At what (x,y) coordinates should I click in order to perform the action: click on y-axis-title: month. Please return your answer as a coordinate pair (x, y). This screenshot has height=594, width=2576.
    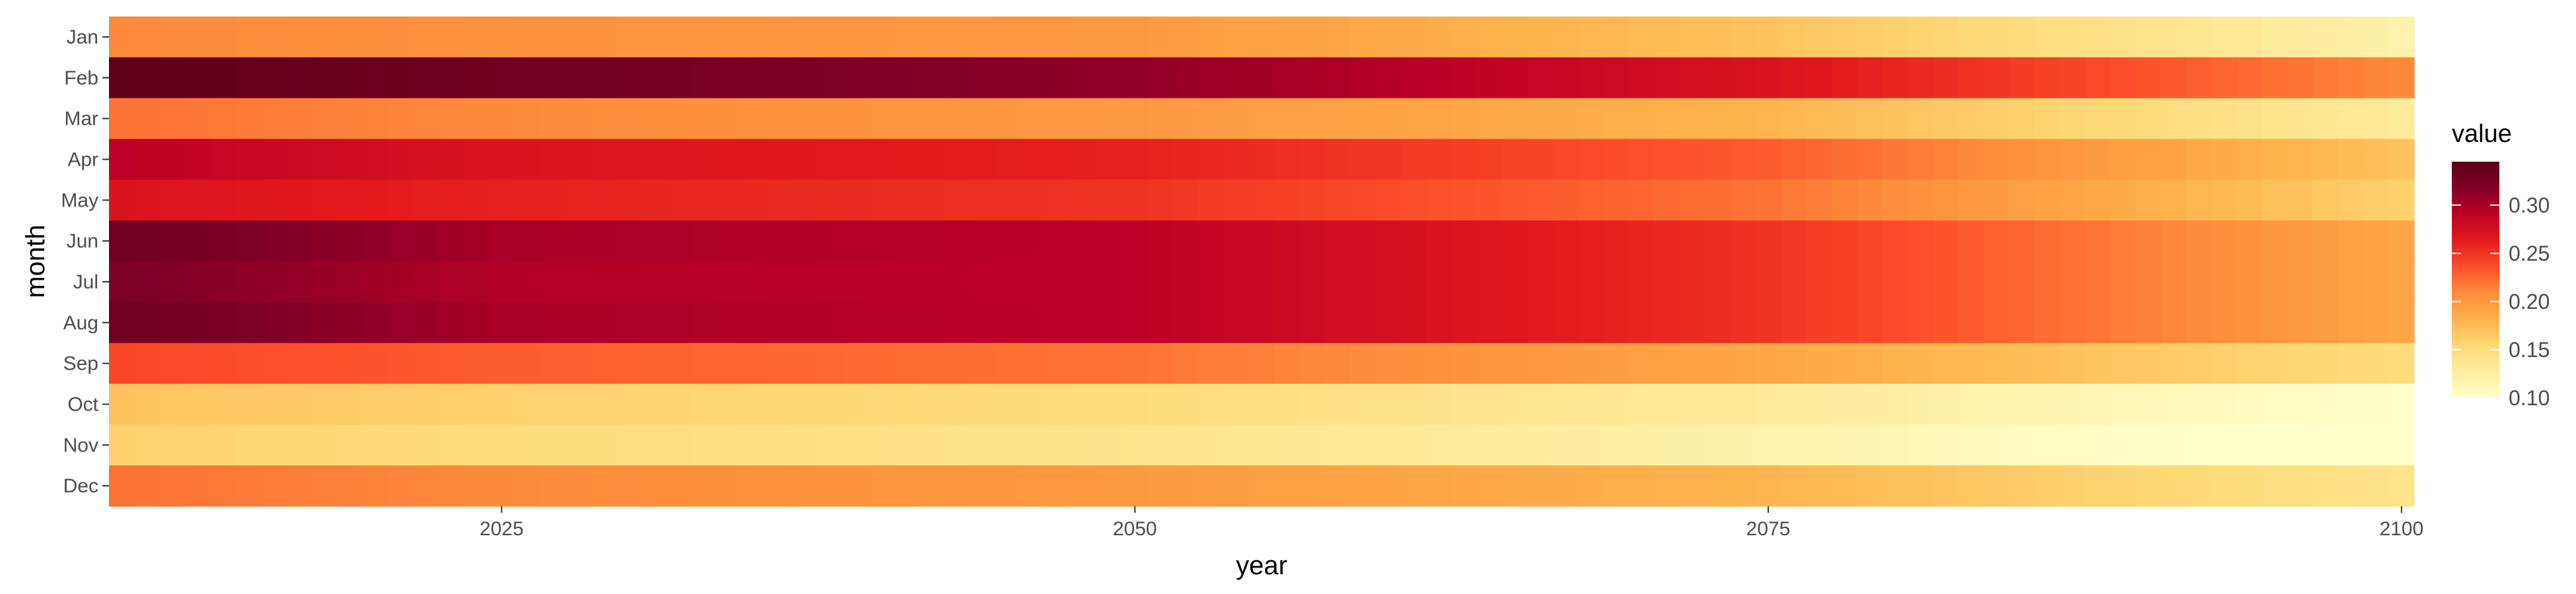
    Looking at the image, I should click on (35, 261).